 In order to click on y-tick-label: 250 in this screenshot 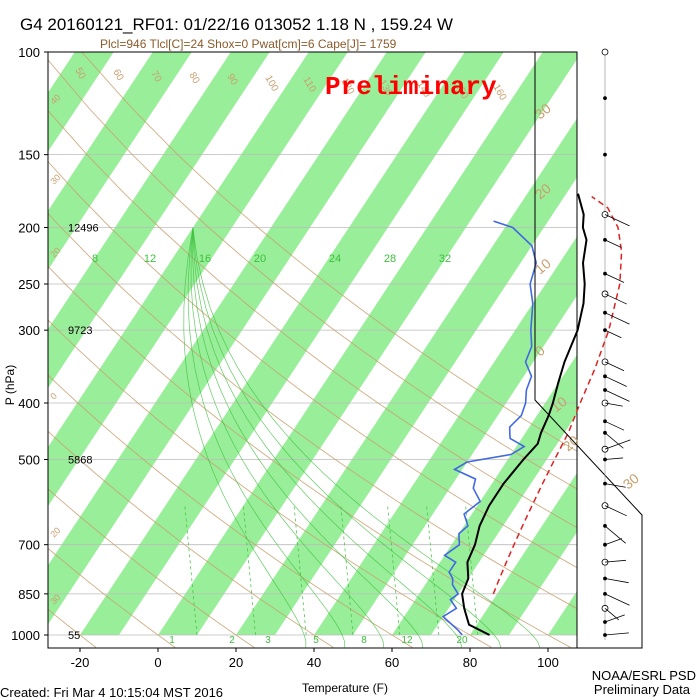, I will do `click(29, 284)`.